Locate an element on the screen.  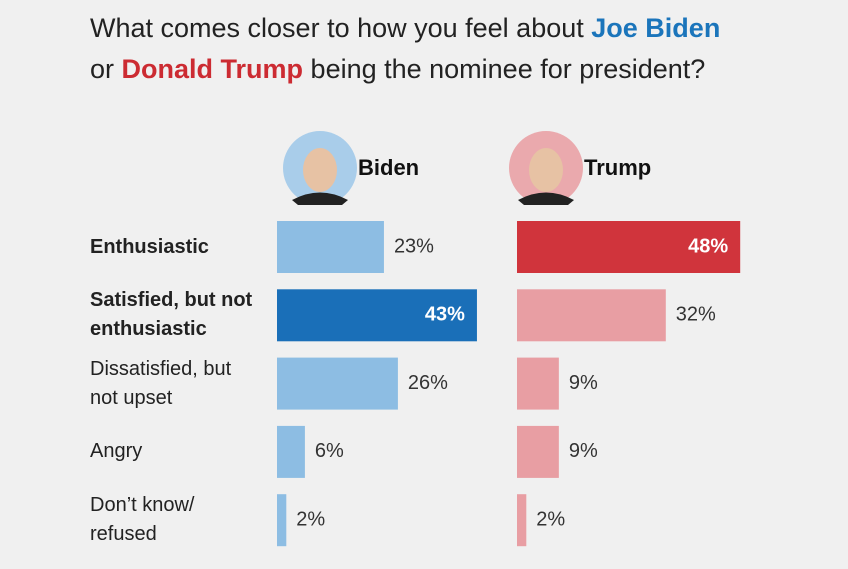
category-label: Satisfied, but not enthusiastic is located at coordinates (171, 315).